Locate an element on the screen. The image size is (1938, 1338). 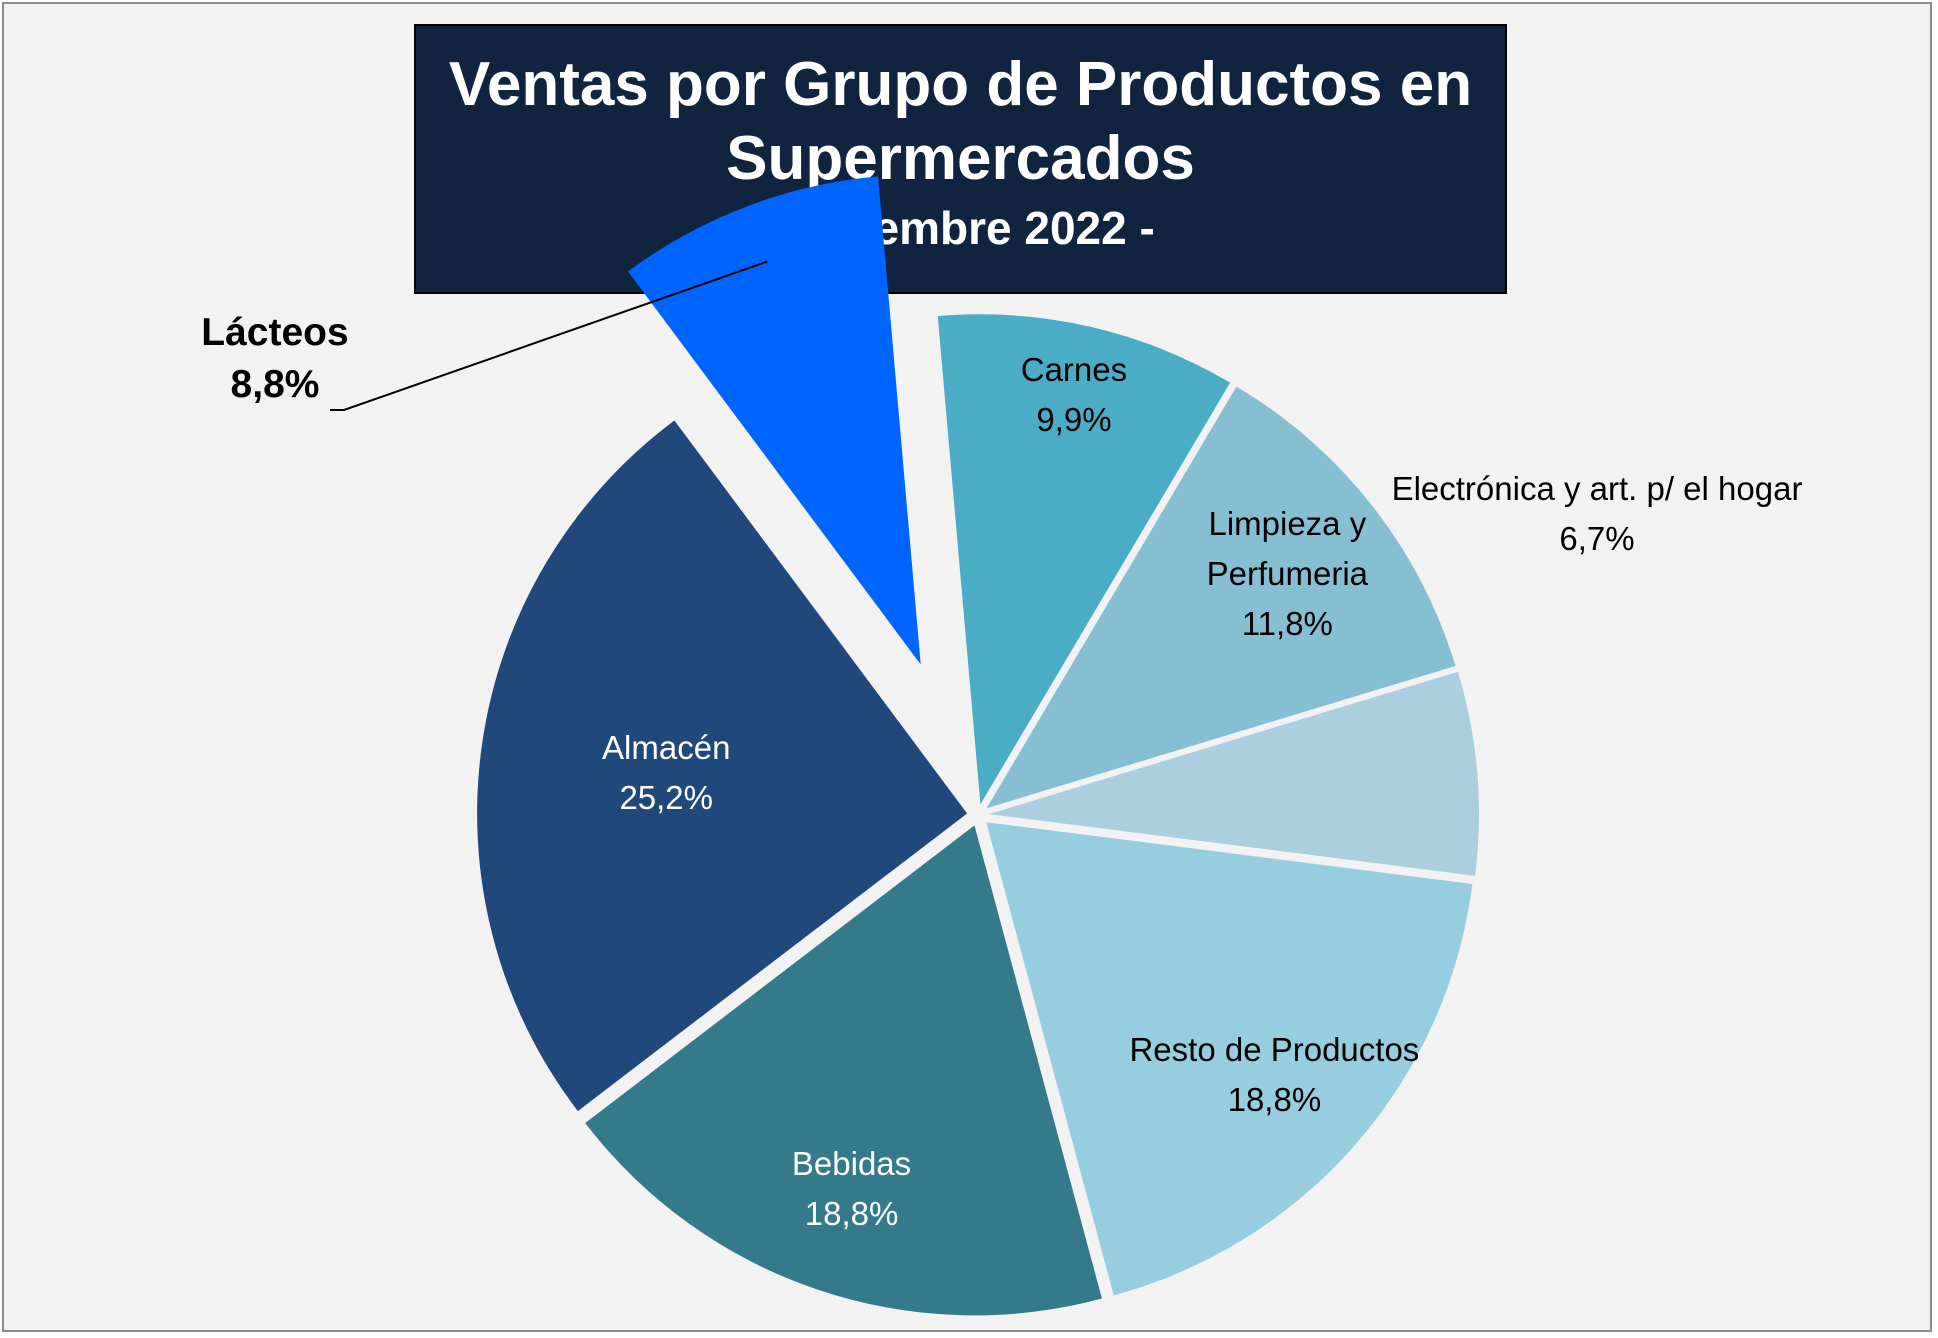
slice-value-resto-de-productos: 18,8% is located at coordinates (1275, 1099).